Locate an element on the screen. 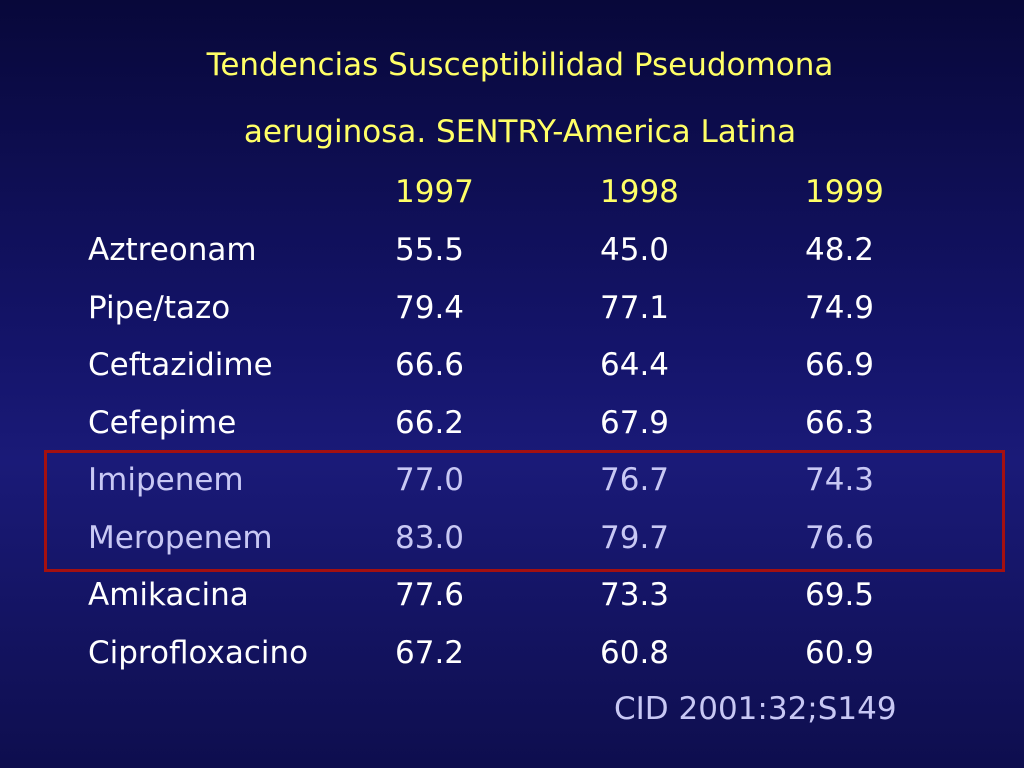  cell: 67.2 is located at coordinates (430, 652).